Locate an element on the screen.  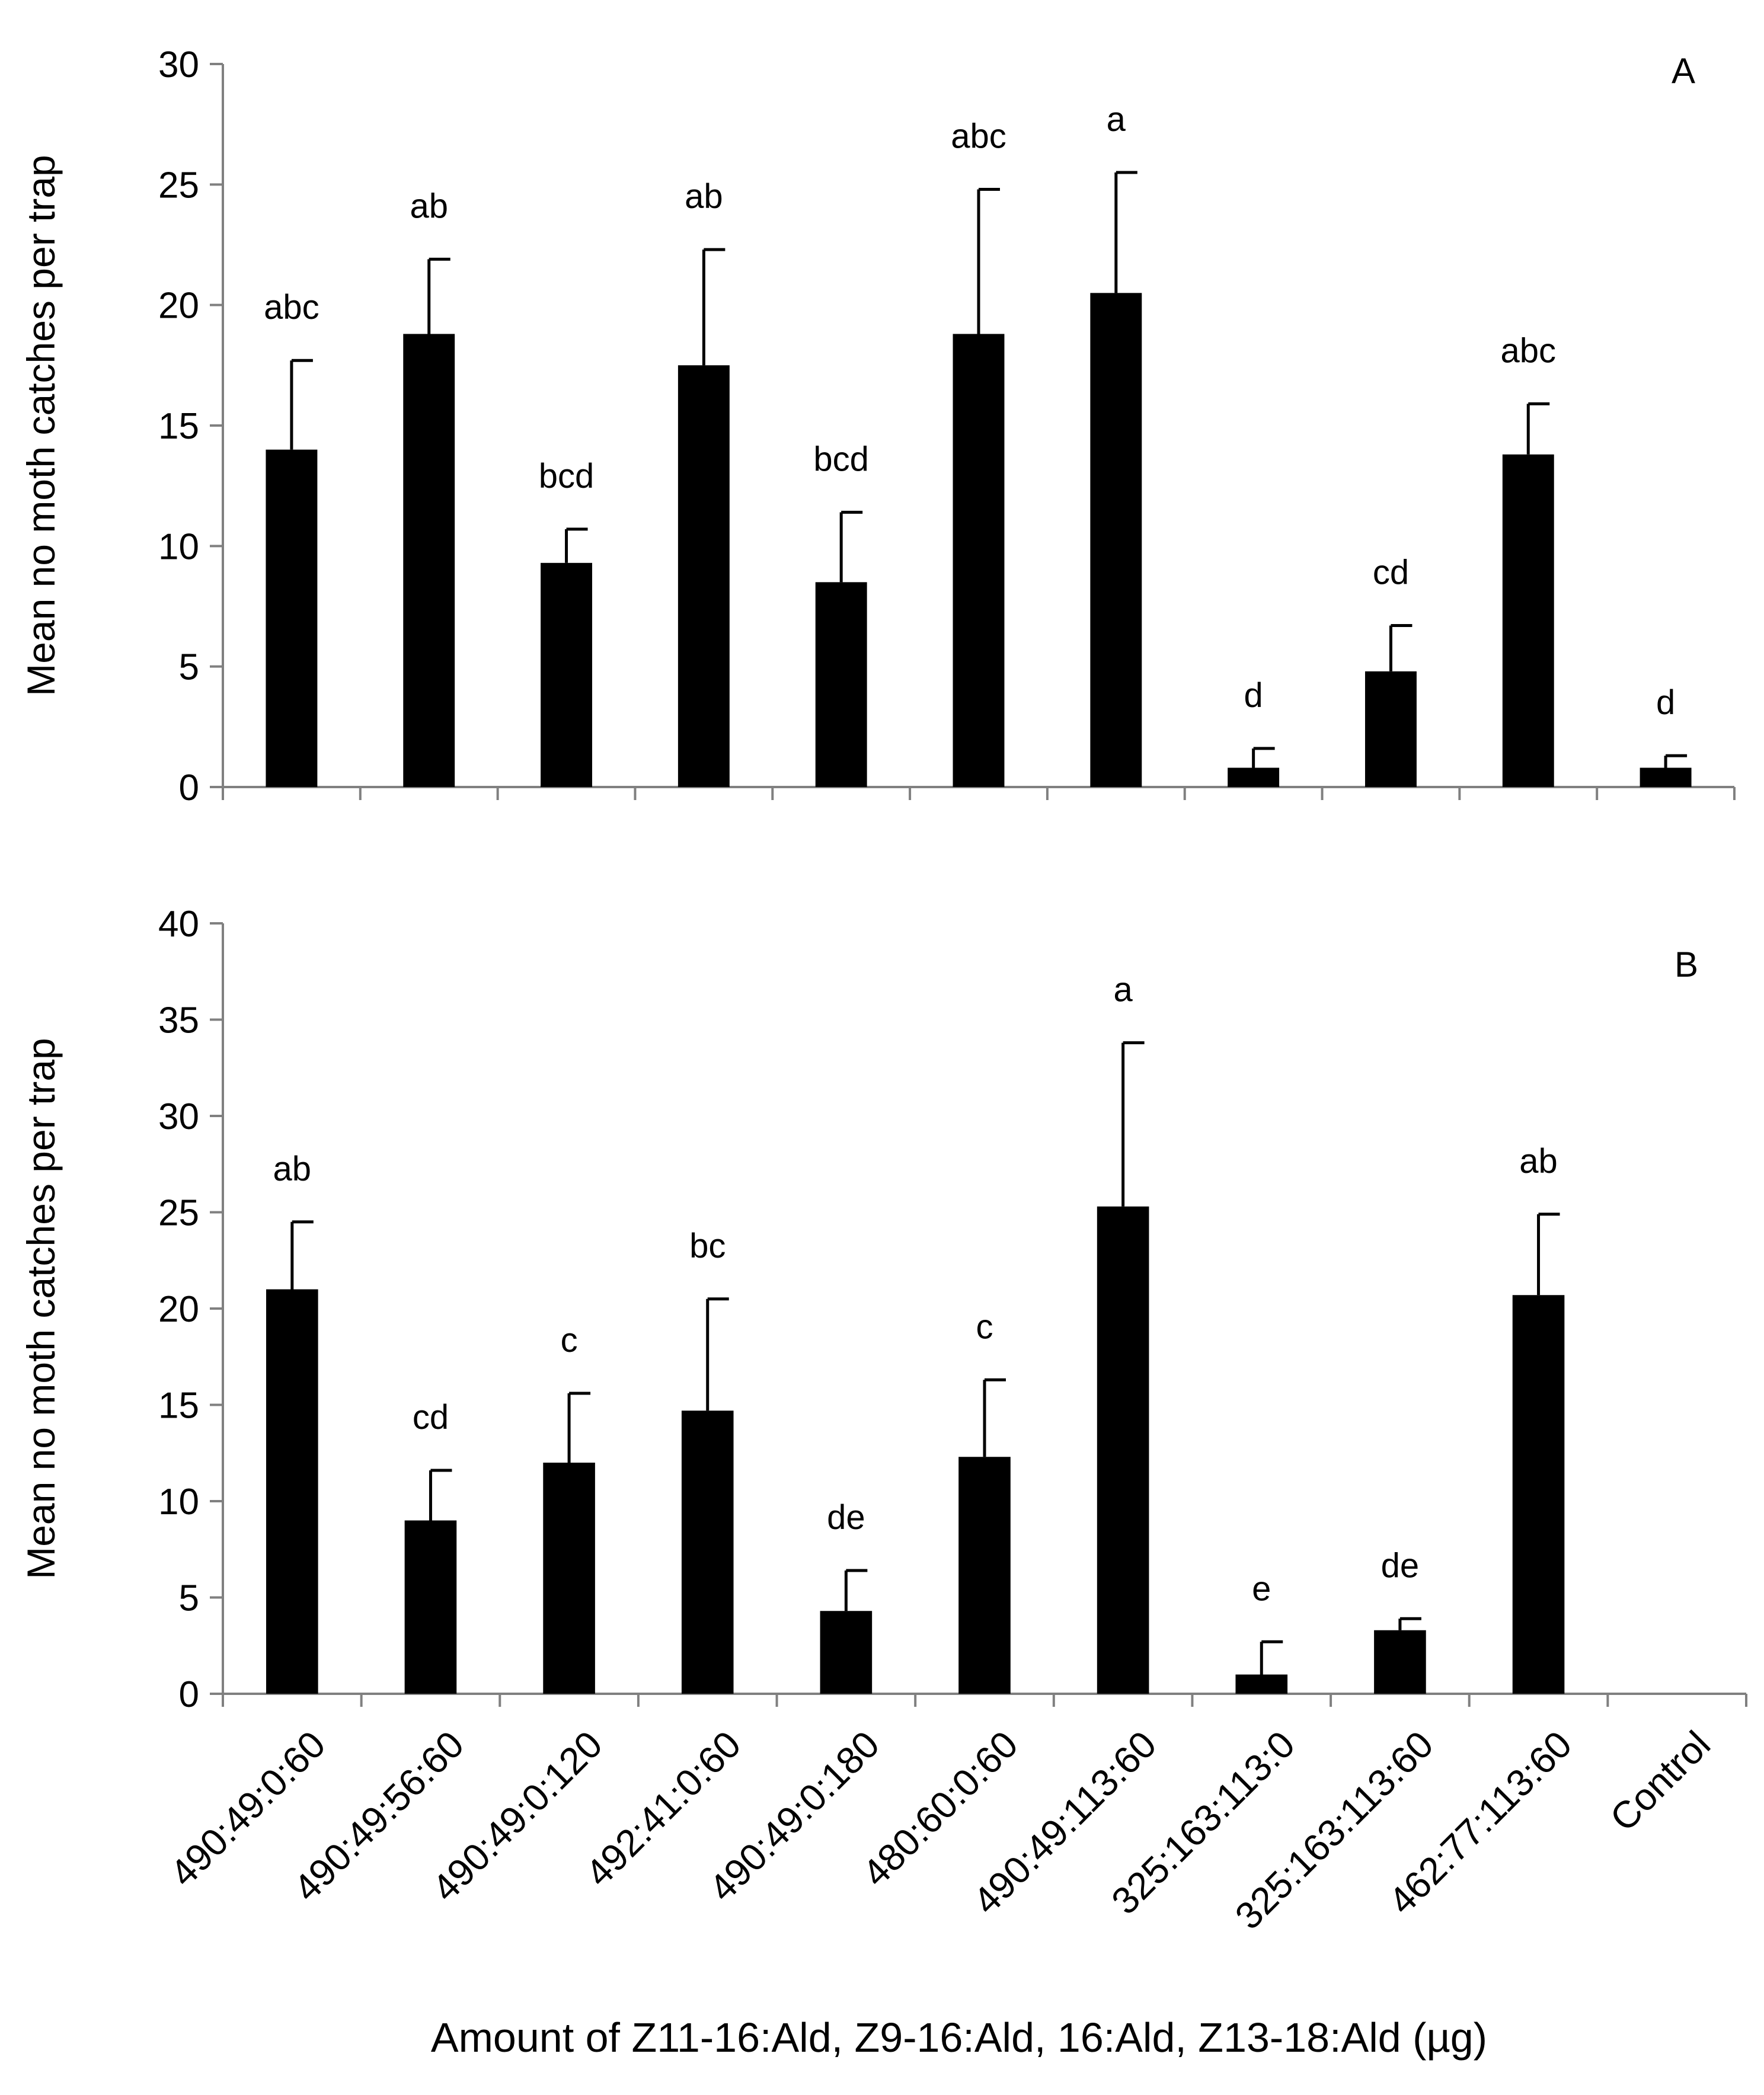
y-tick-label: 35 is located at coordinates (179, 1021).